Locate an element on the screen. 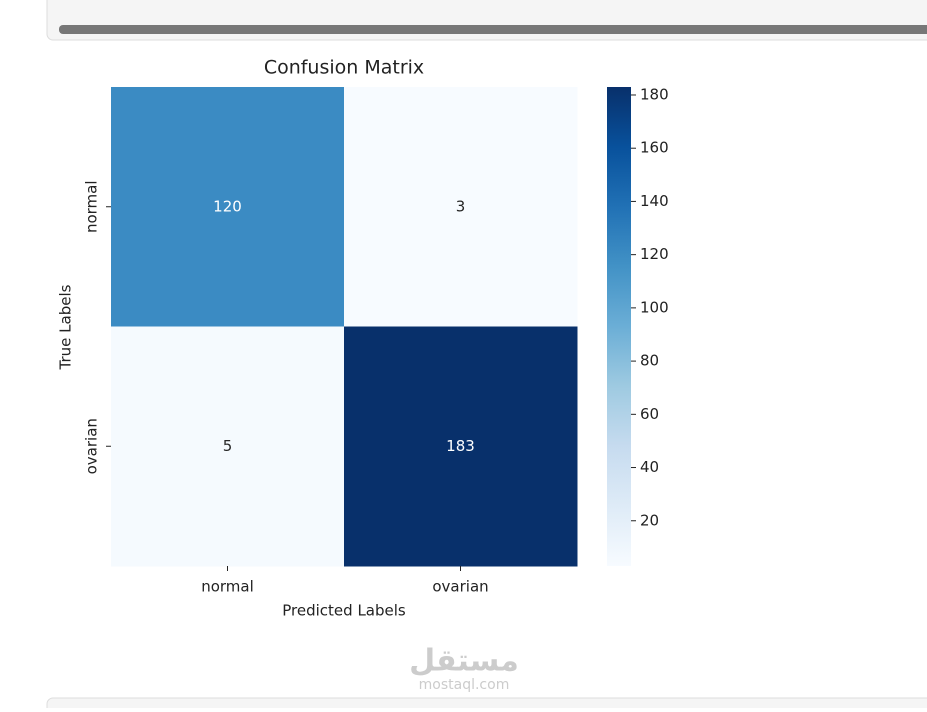  x-tick-label: normal is located at coordinates (227, 587).